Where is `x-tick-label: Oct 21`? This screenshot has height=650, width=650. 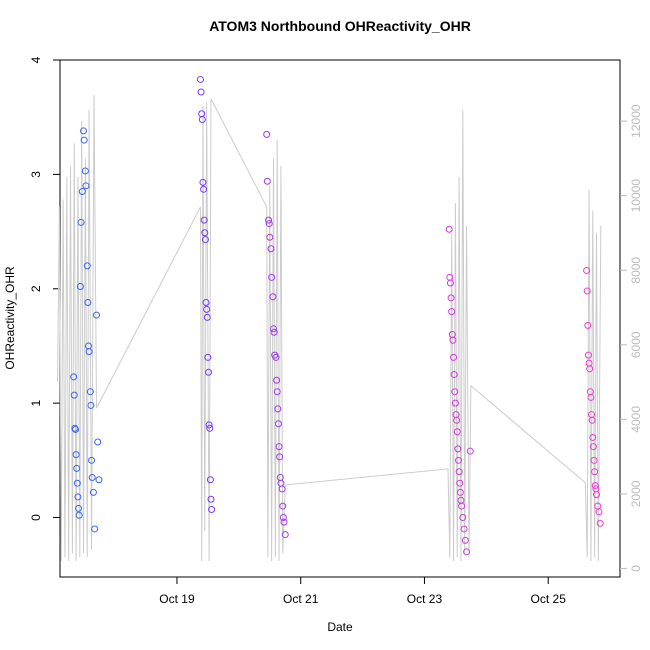
x-tick-label: Oct 21 is located at coordinates (301, 599).